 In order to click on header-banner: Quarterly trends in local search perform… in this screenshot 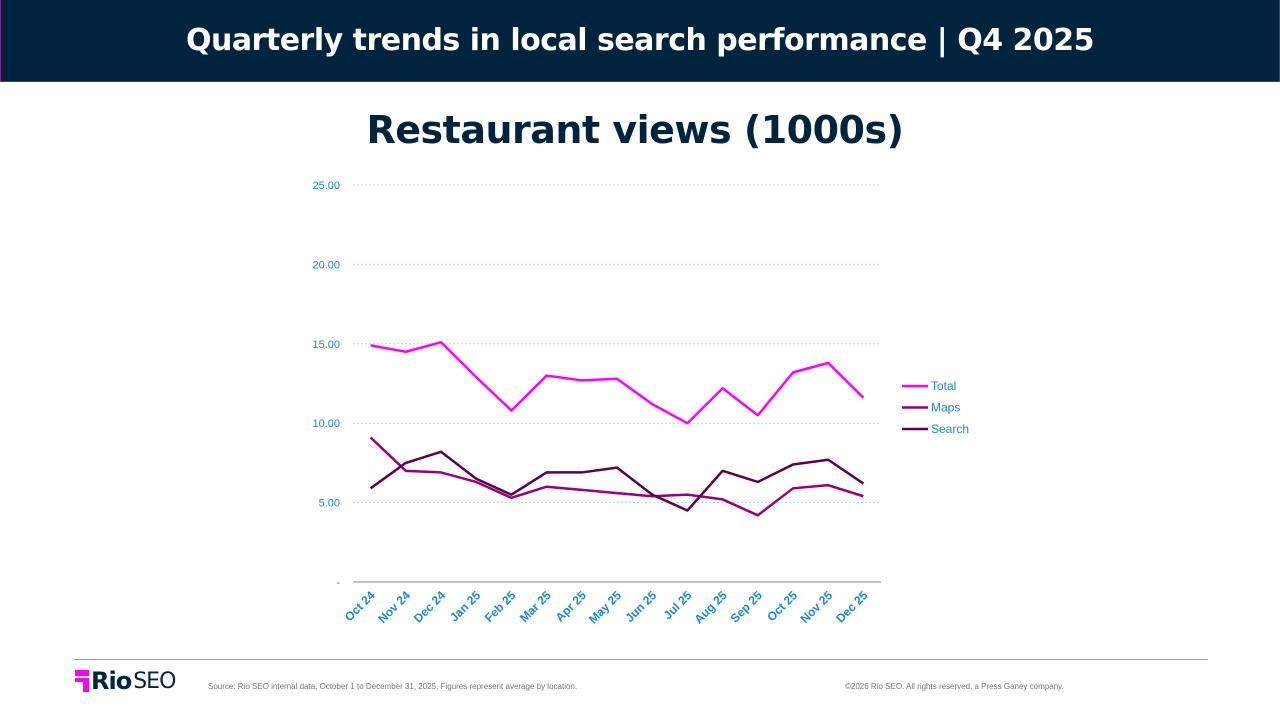, I will do `click(640, 41)`.